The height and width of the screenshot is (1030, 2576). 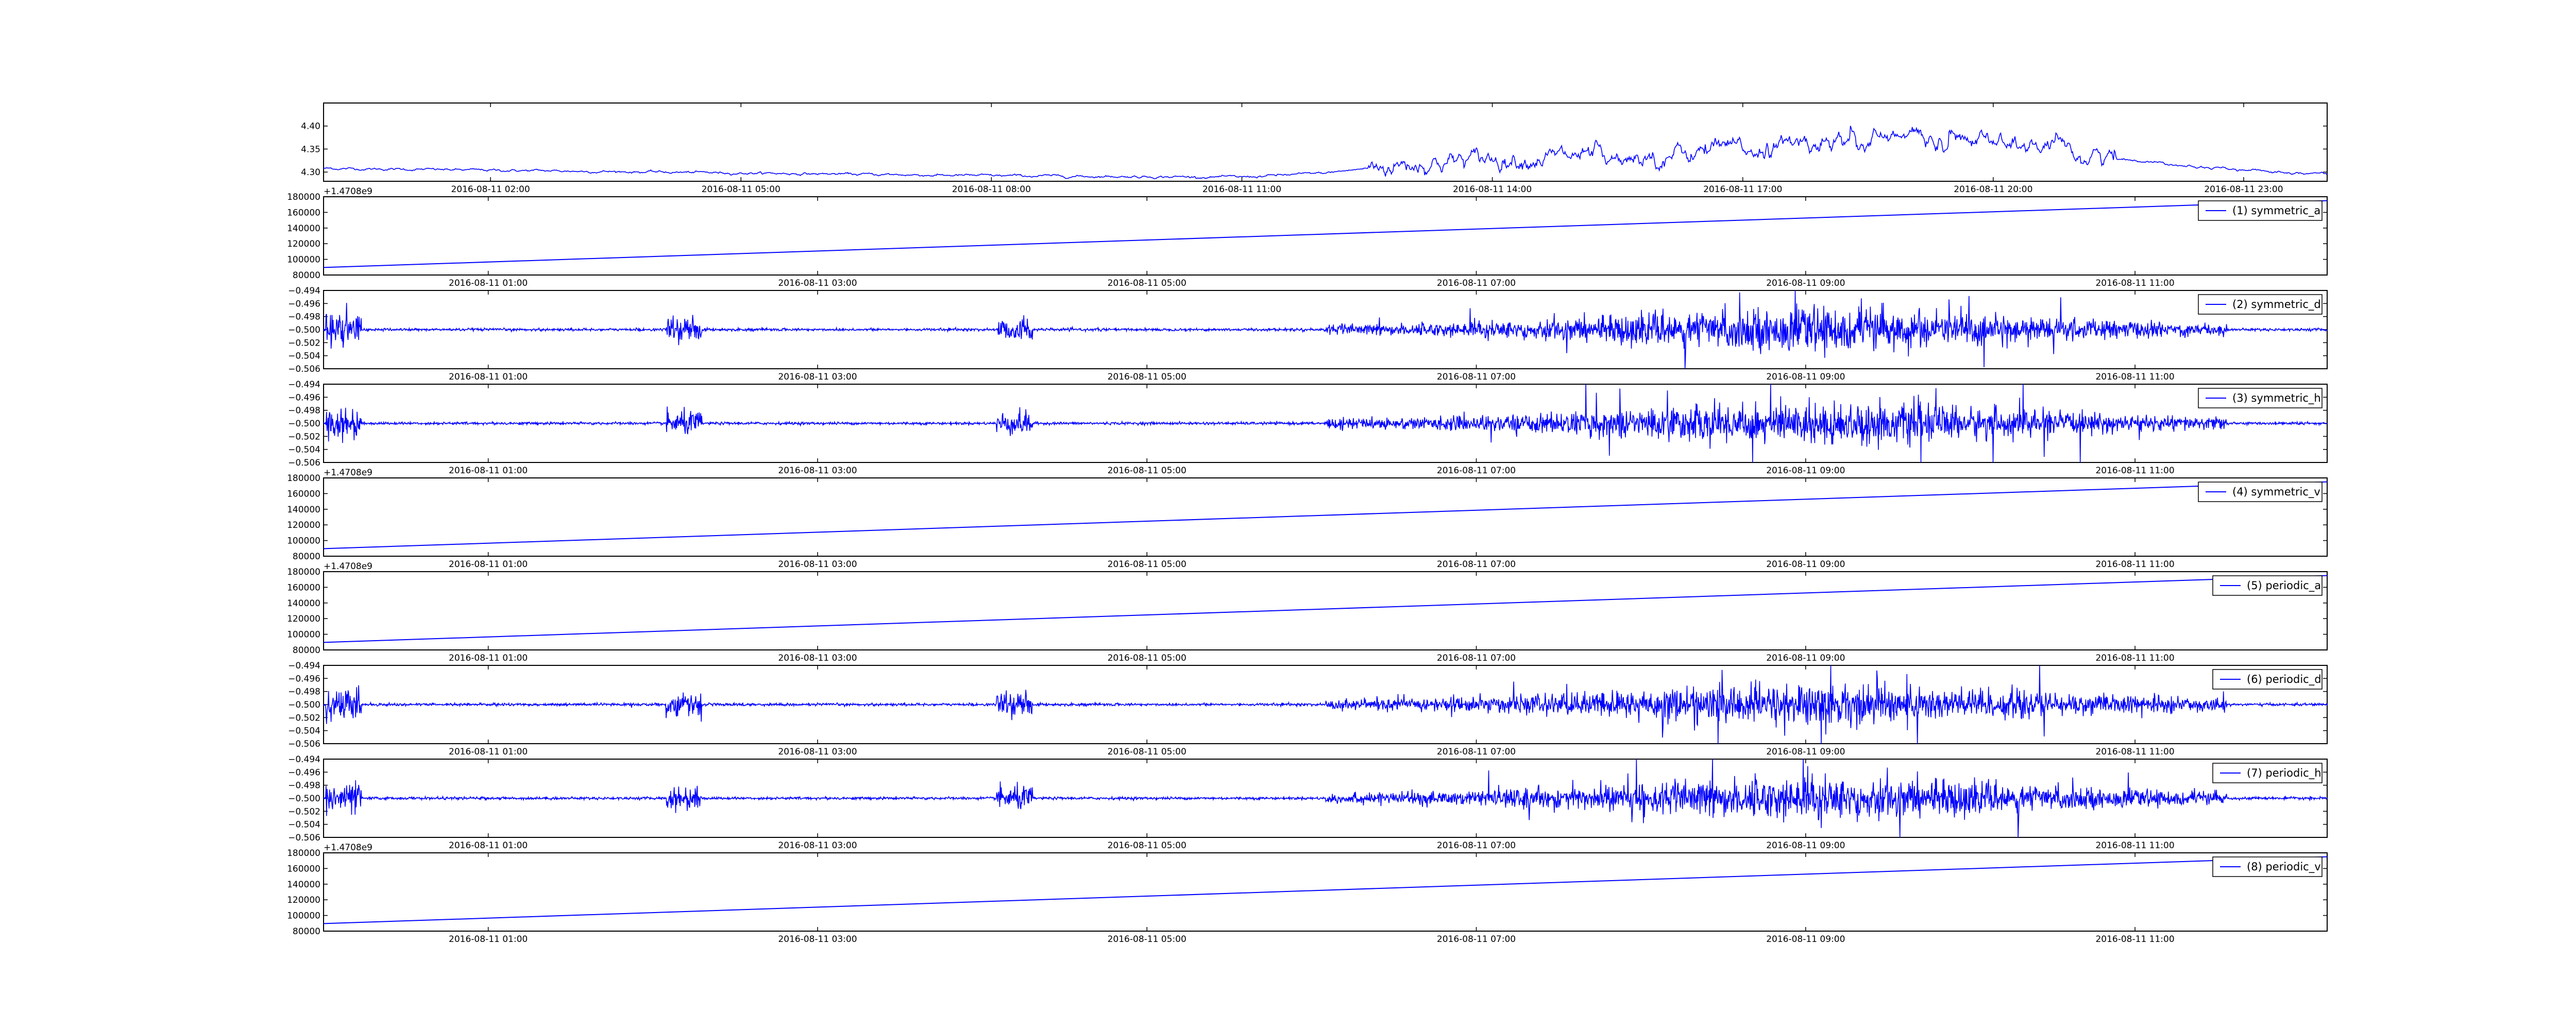 I want to click on y-tick-label: −0.498, so click(x=304, y=692).